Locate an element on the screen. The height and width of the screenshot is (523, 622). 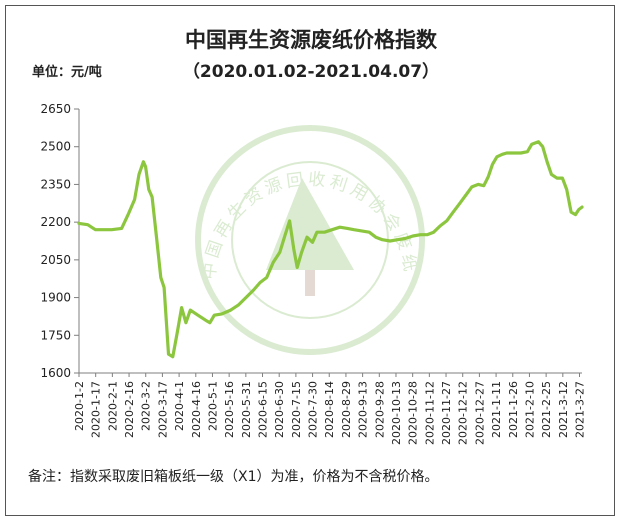
x-tick-label: 2020-7-15 is located at coordinates (296, 409).